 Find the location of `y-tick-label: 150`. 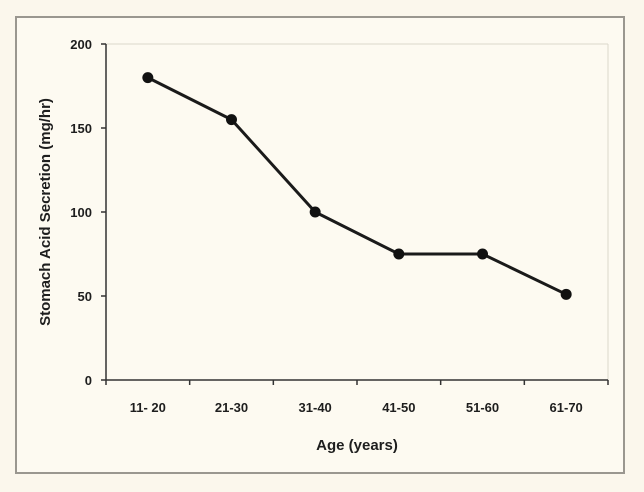

y-tick-label: 150 is located at coordinates (81, 128).